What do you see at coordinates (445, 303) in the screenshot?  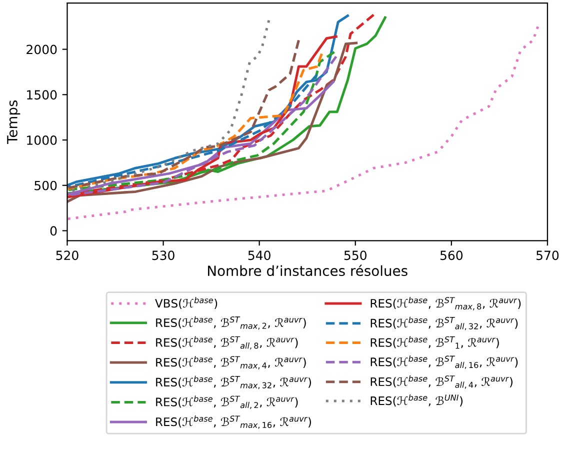 I see `legend-label: RES(ℋ$^{base}$, ℬ$^{ST}$$_{max,8}$, ℛ$^{auvr}$)` at bounding box center [445, 303].